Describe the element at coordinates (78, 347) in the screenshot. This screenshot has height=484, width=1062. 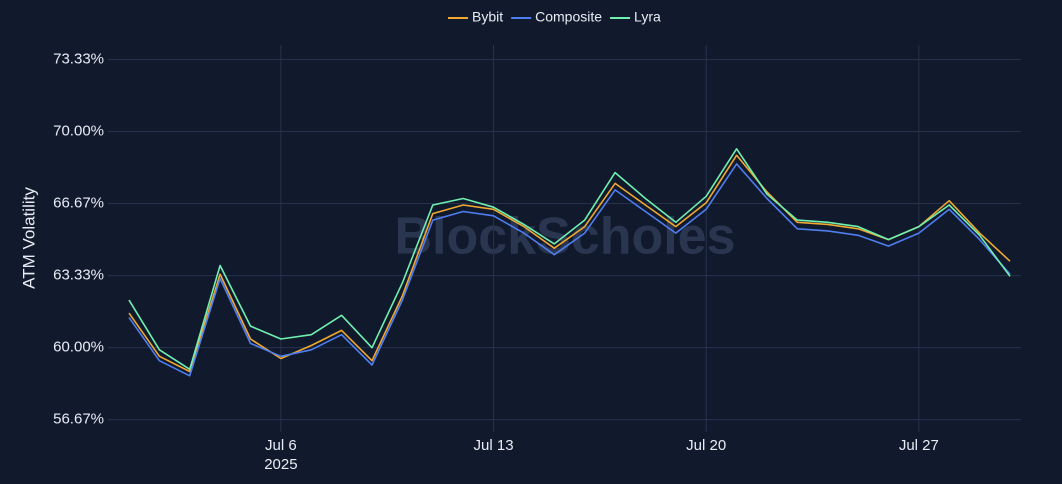
I see `y-tick-label: 60.00%` at that location.